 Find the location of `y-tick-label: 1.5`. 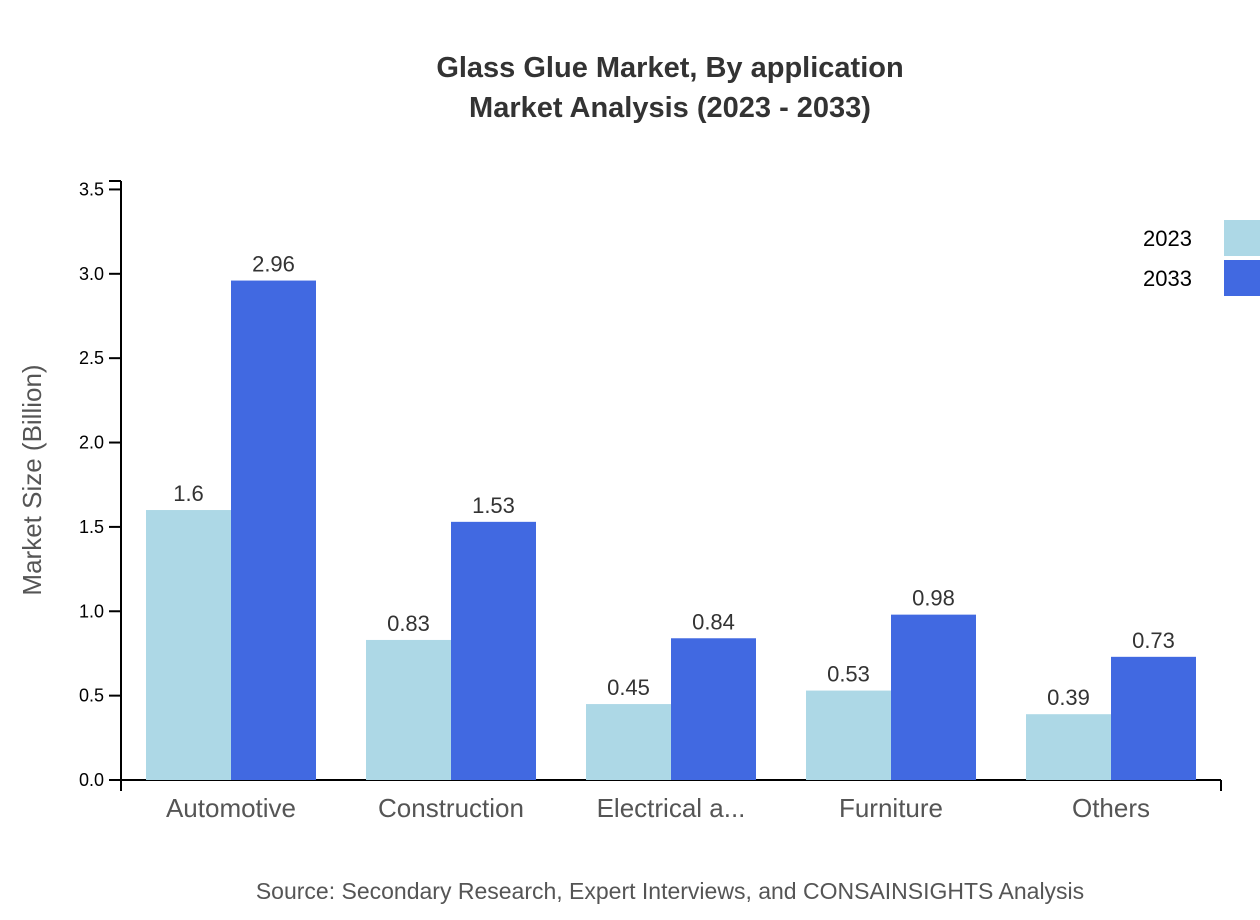

y-tick-label: 1.5 is located at coordinates (91, 527).